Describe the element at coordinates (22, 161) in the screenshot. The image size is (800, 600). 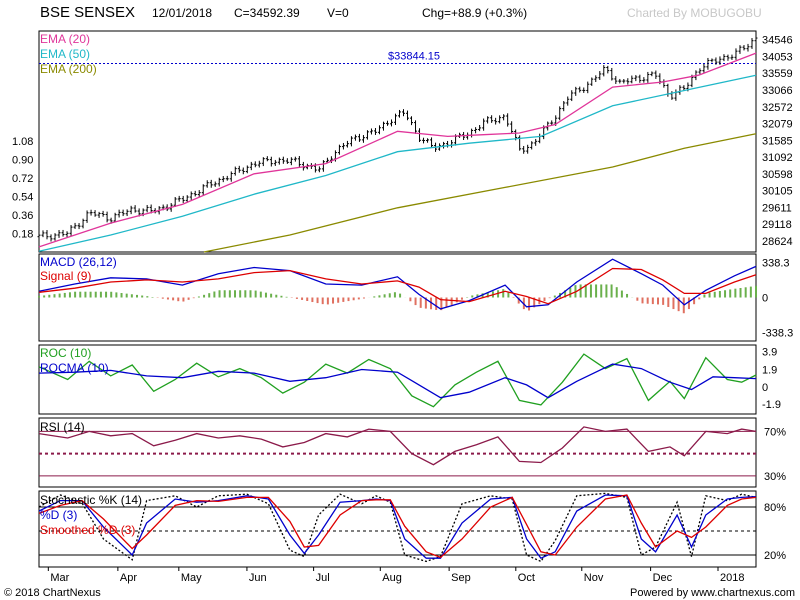
I see `volume-y-tick: 0.90` at that location.